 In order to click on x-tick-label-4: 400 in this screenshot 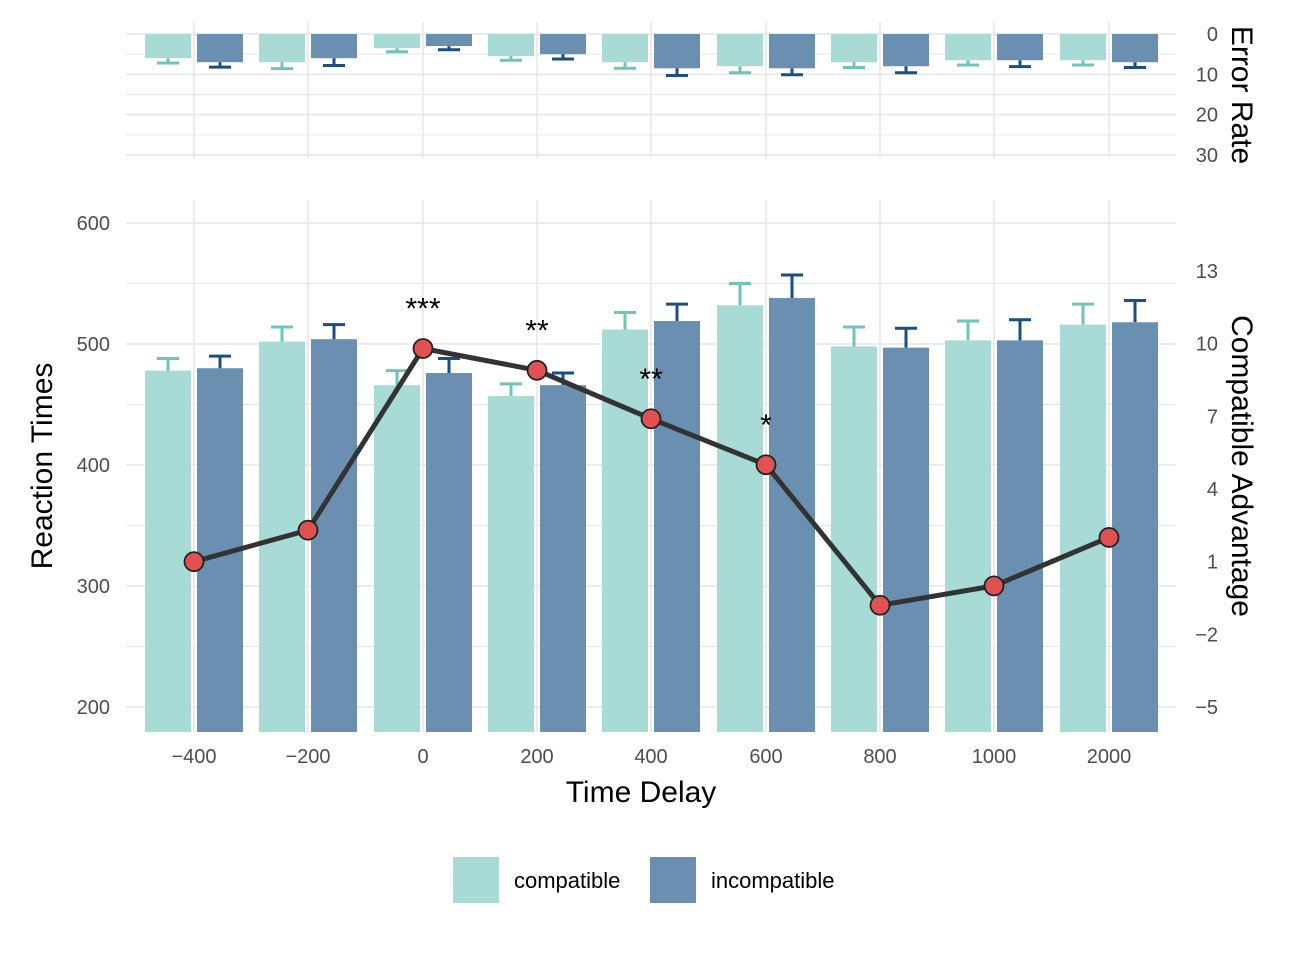, I will do `click(650, 757)`.